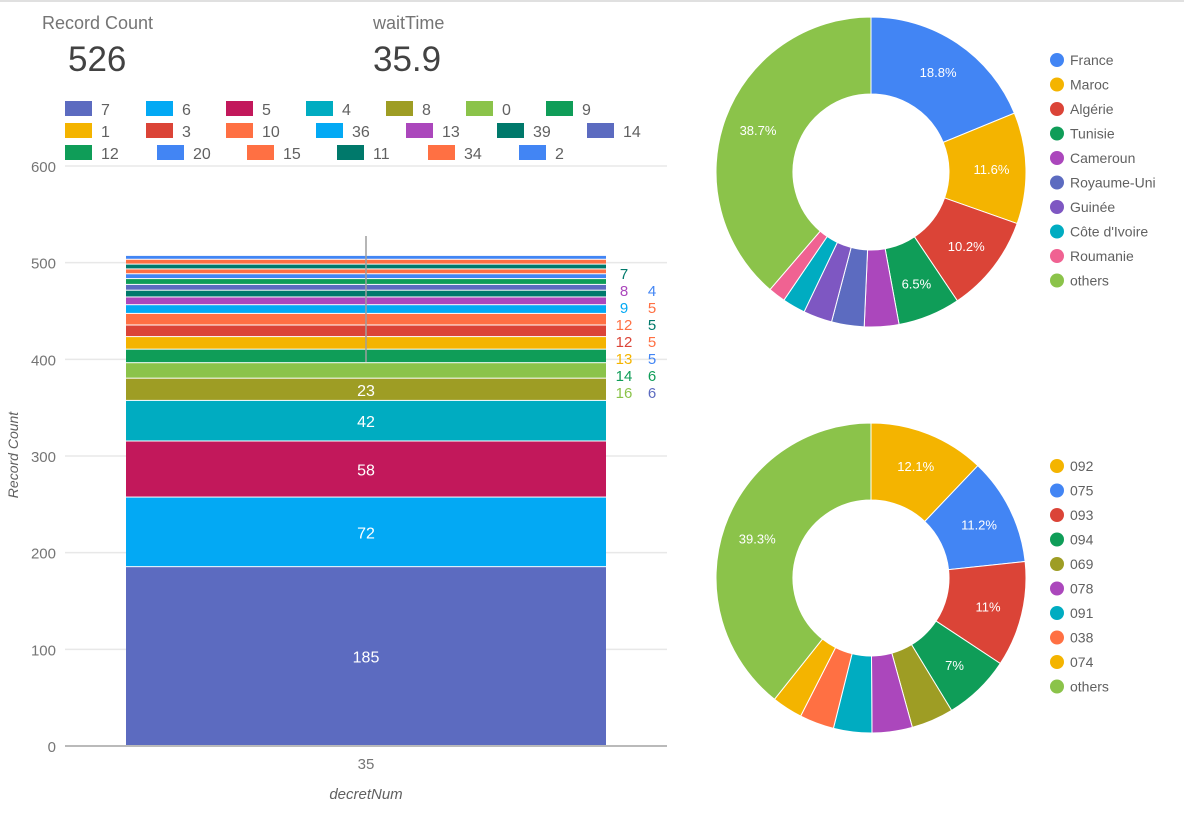 This screenshot has width=1184, height=814. I want to click on data-label: 16, so click(624, 393).